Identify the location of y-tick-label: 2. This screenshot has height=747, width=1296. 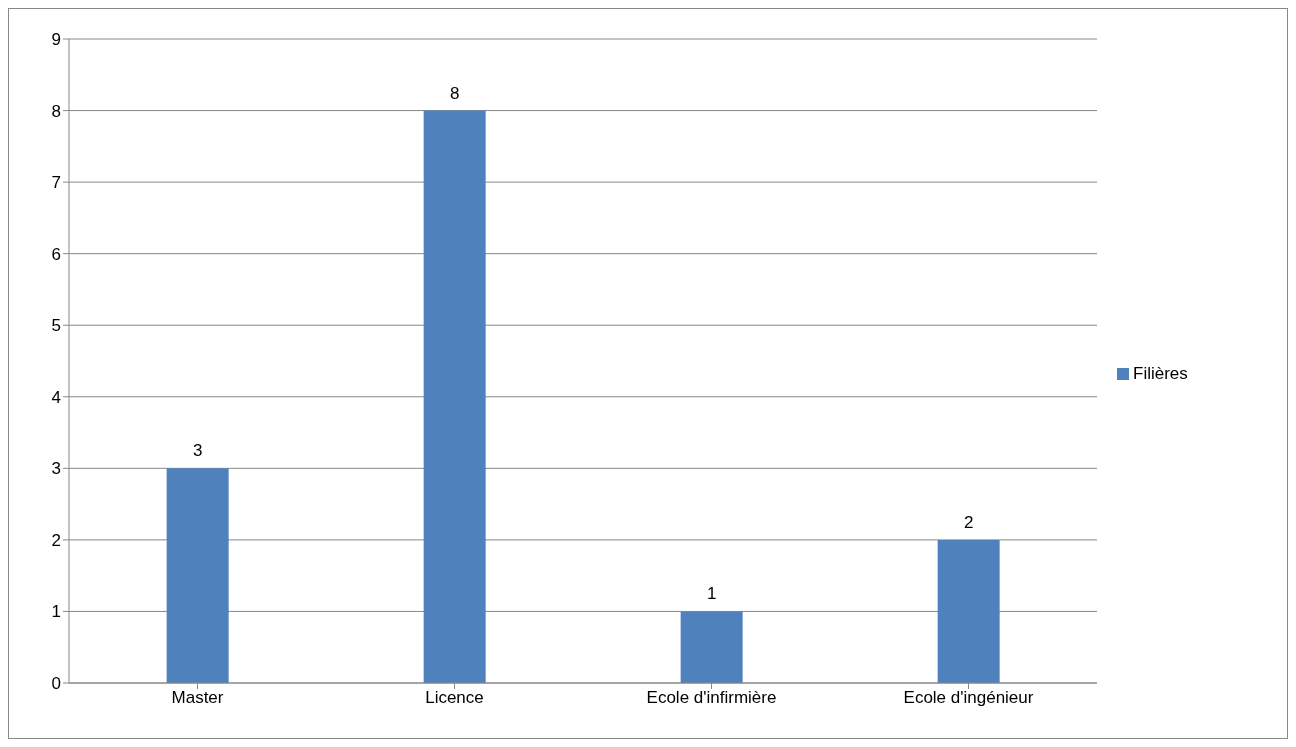
(56, 540).